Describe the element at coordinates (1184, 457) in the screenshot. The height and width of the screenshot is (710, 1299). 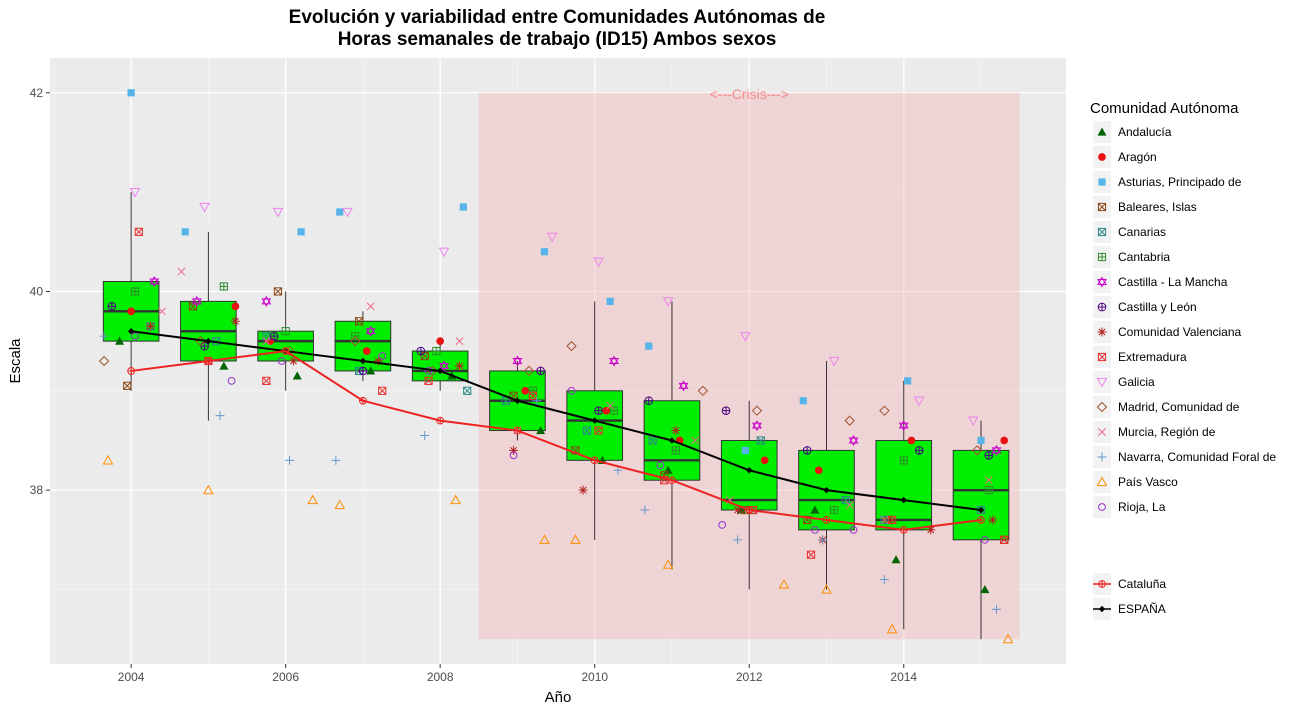
I see `legend-item: Navarra, Comunidad Foral de` at that location.